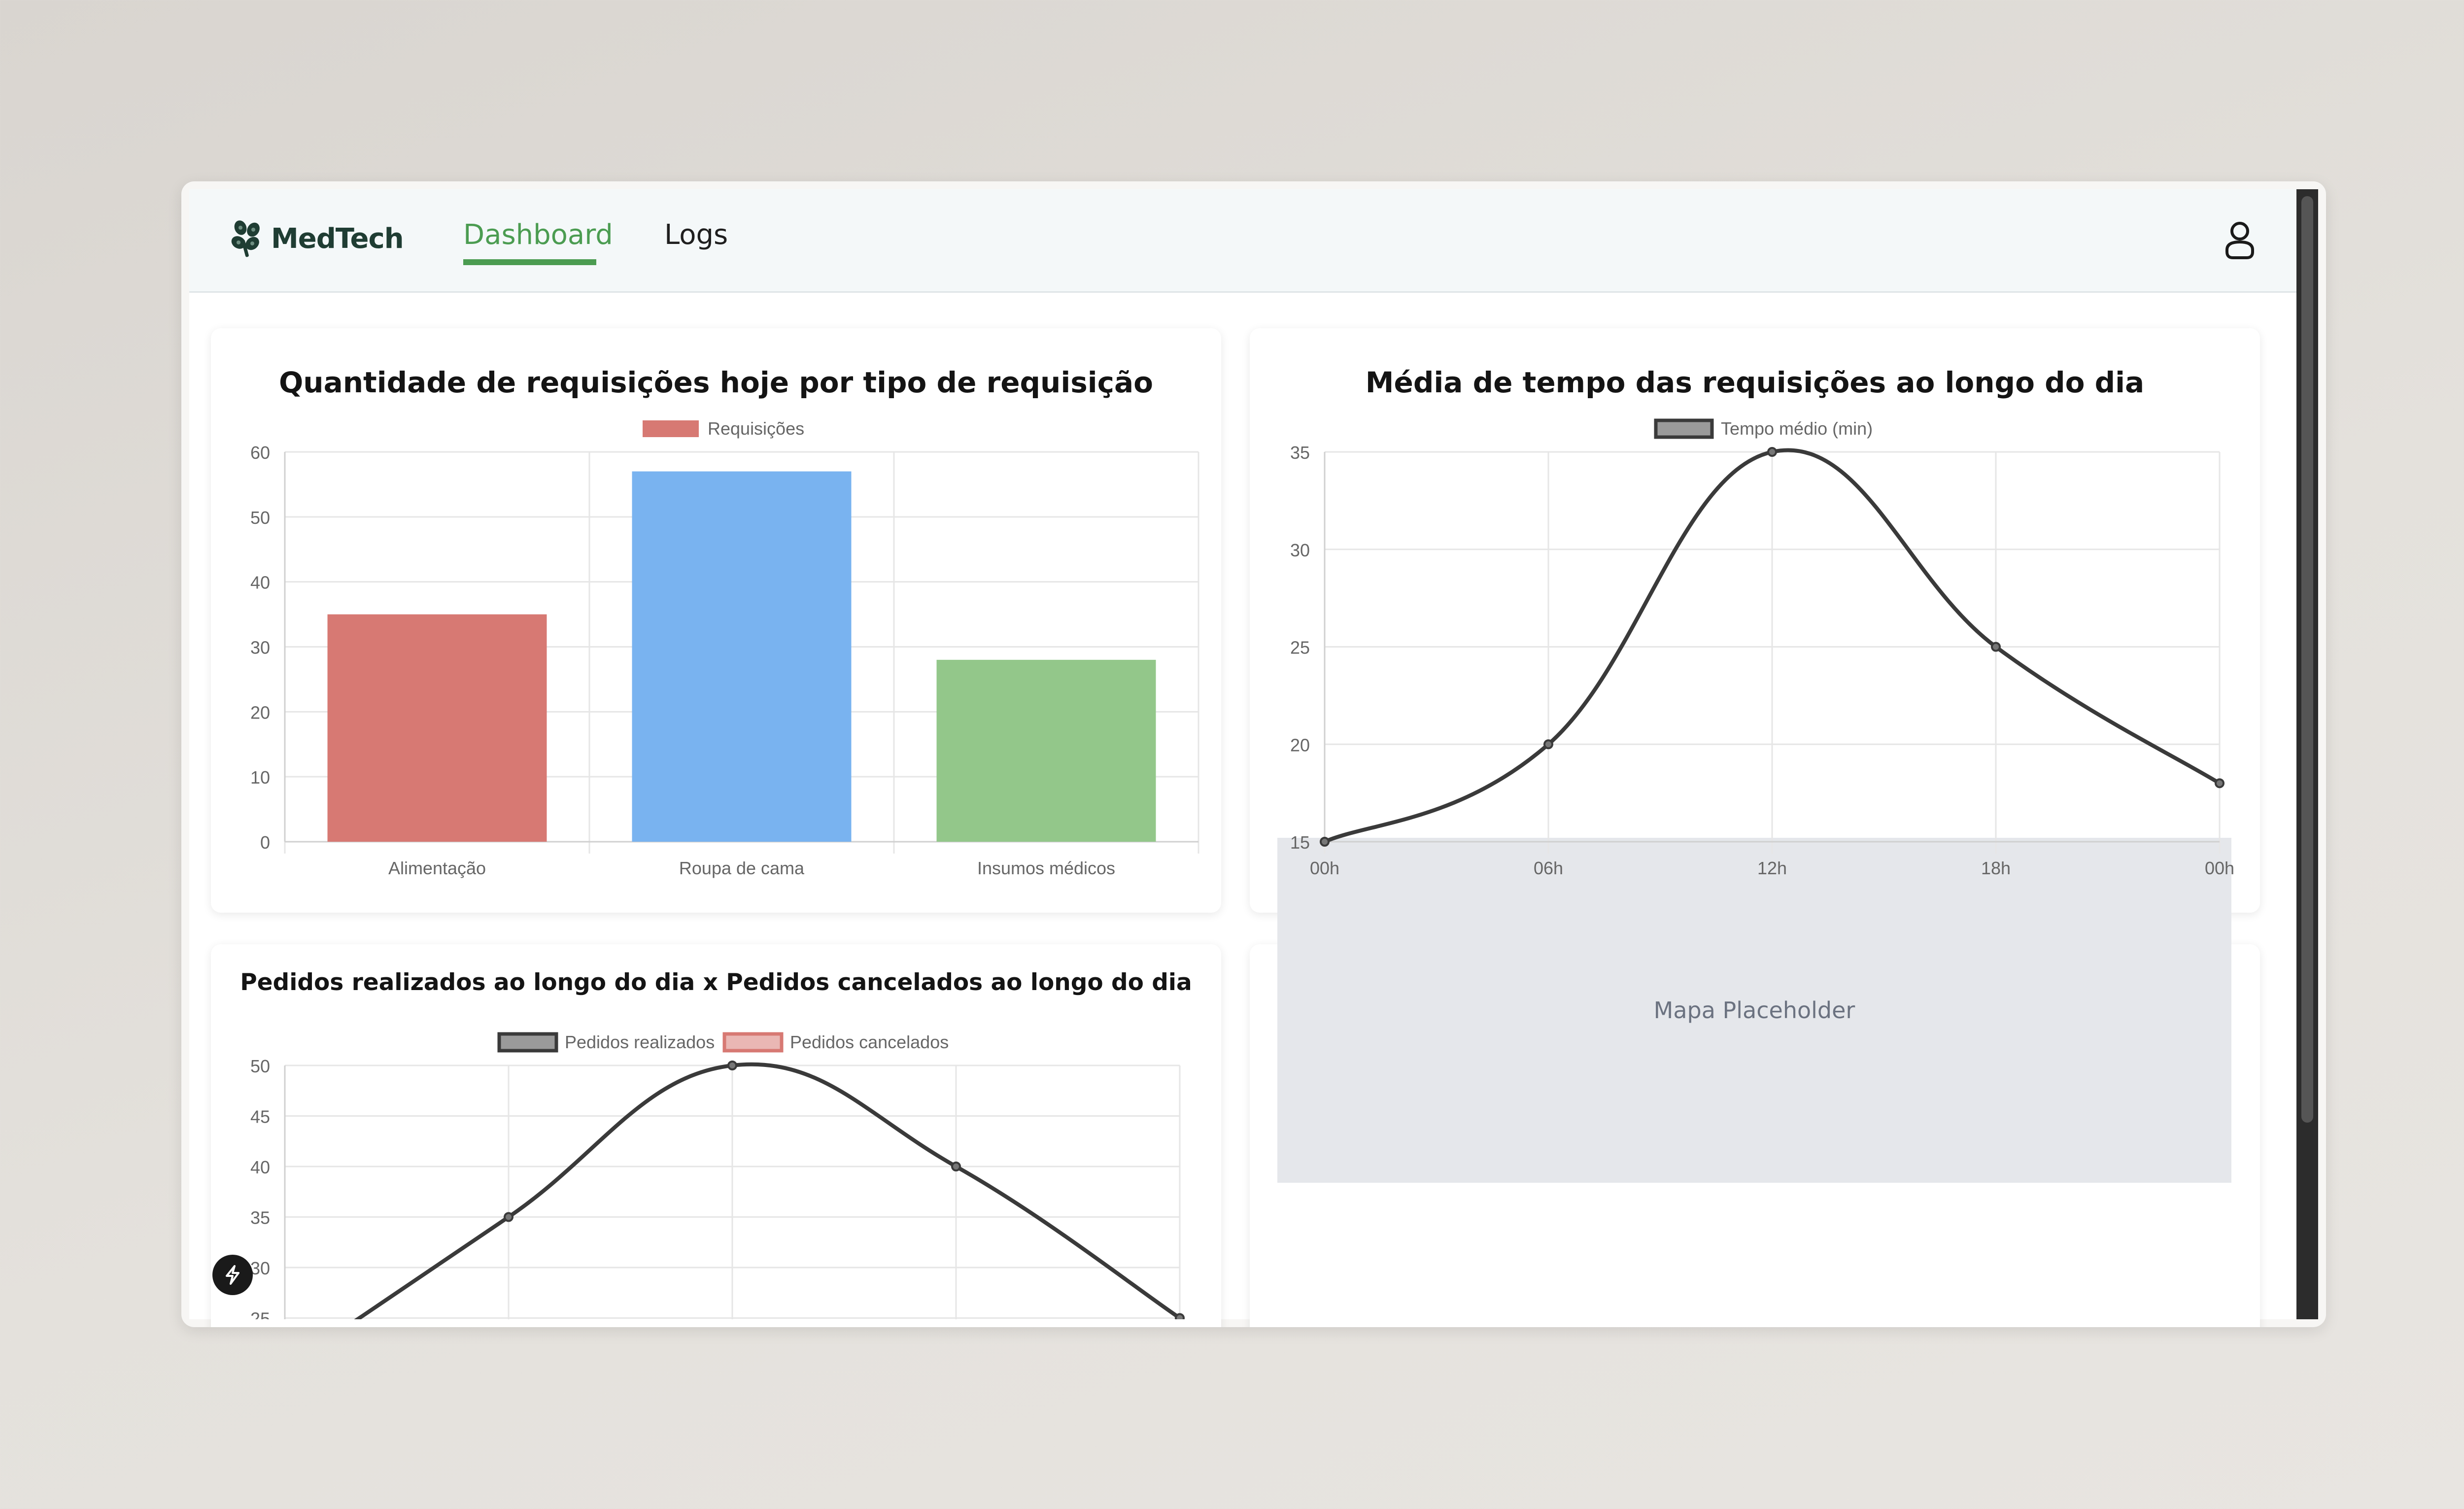  I want to click on nav-dashboard: Dashboard, so click(538, 235).